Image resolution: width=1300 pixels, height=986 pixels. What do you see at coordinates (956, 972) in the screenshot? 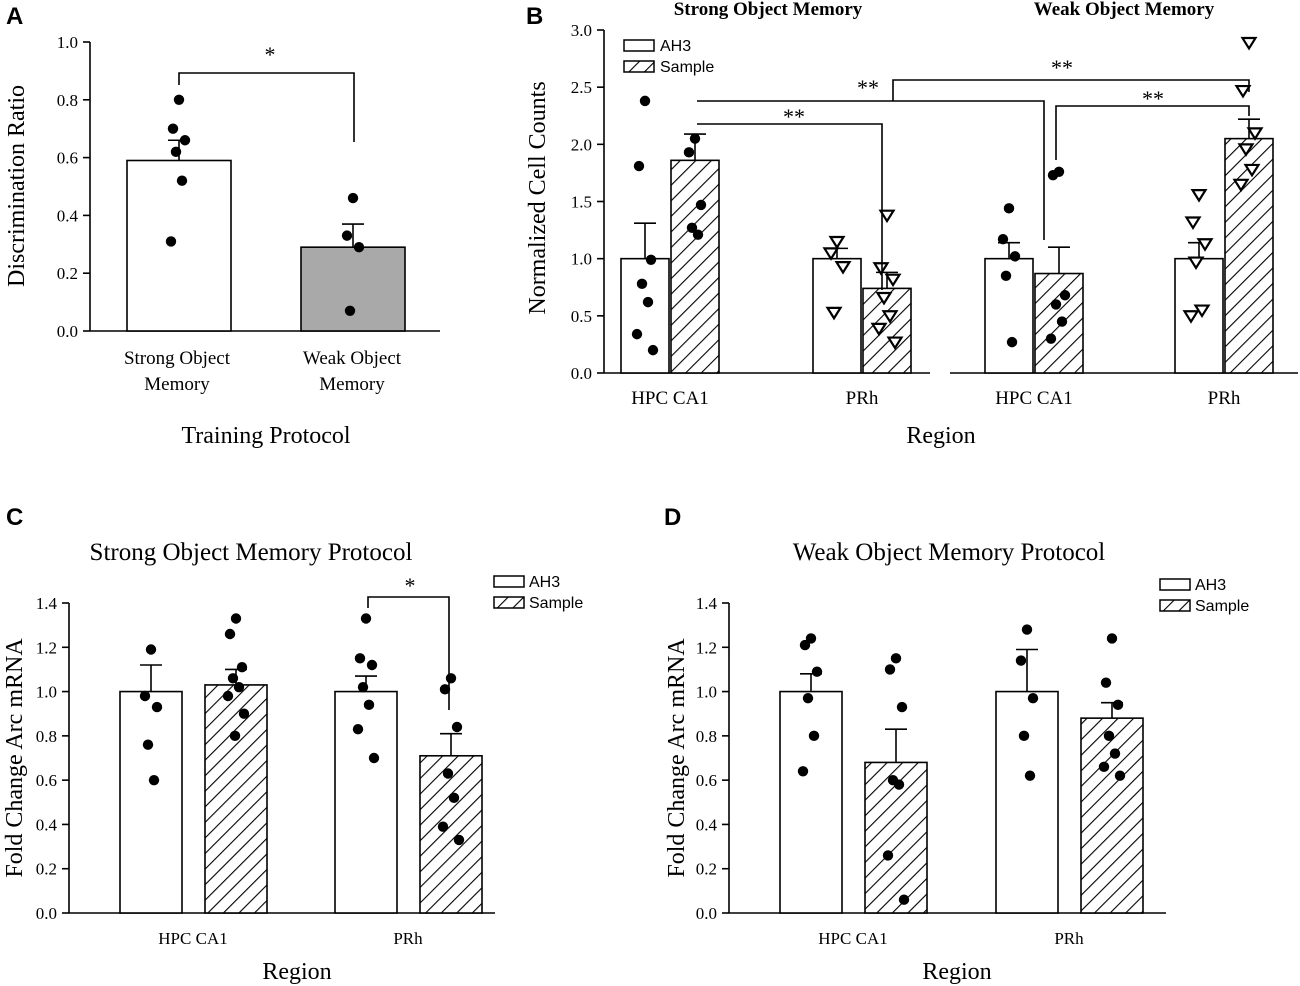
I see `panel-d-xlabel: Region` at bounding box center [956, 972].